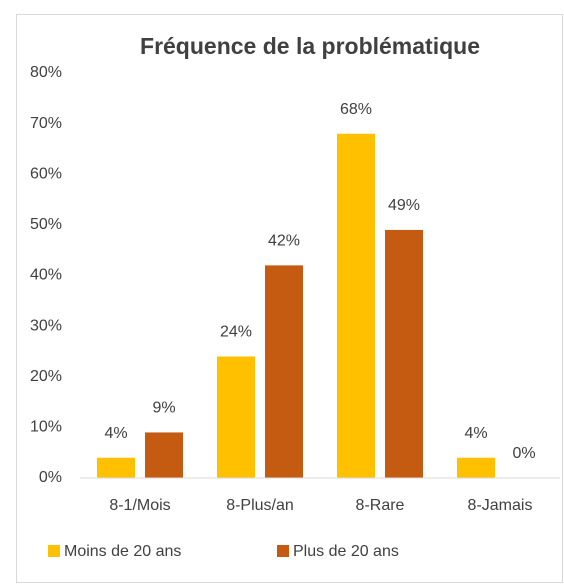 Image resolution: width=564 pixels, height=584 pixels. I want to click on data-label: 9%, so click(163, 408).